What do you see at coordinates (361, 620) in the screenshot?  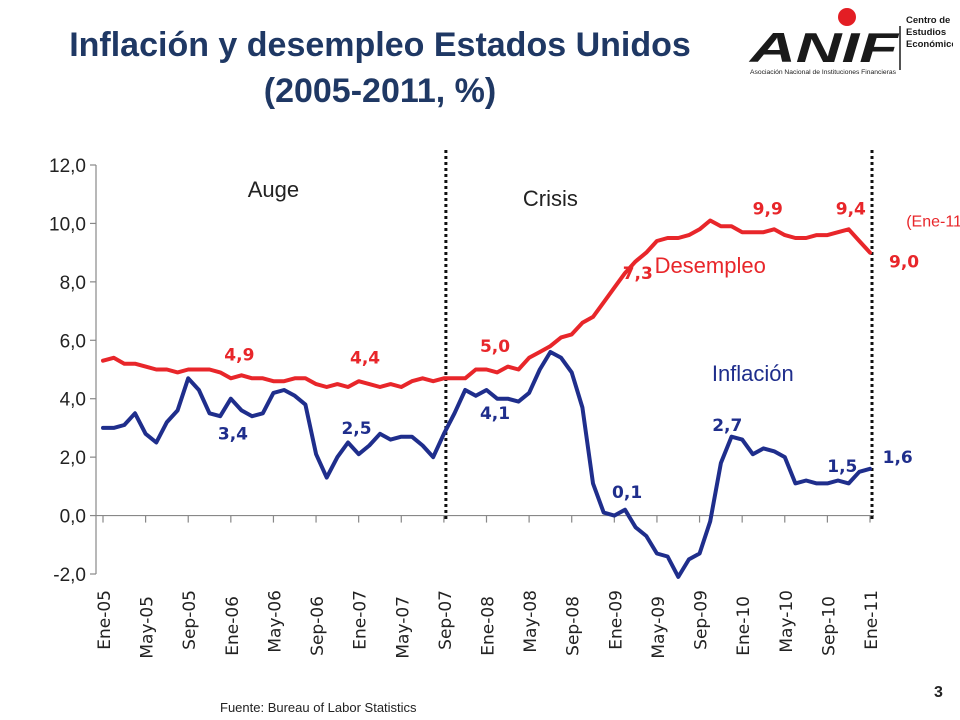 I see `x-tick-label: Ene-07` at bounding box center [361, 620].